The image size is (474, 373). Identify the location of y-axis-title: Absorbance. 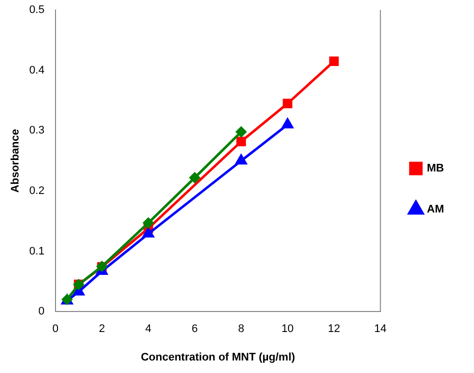
(16, 161).